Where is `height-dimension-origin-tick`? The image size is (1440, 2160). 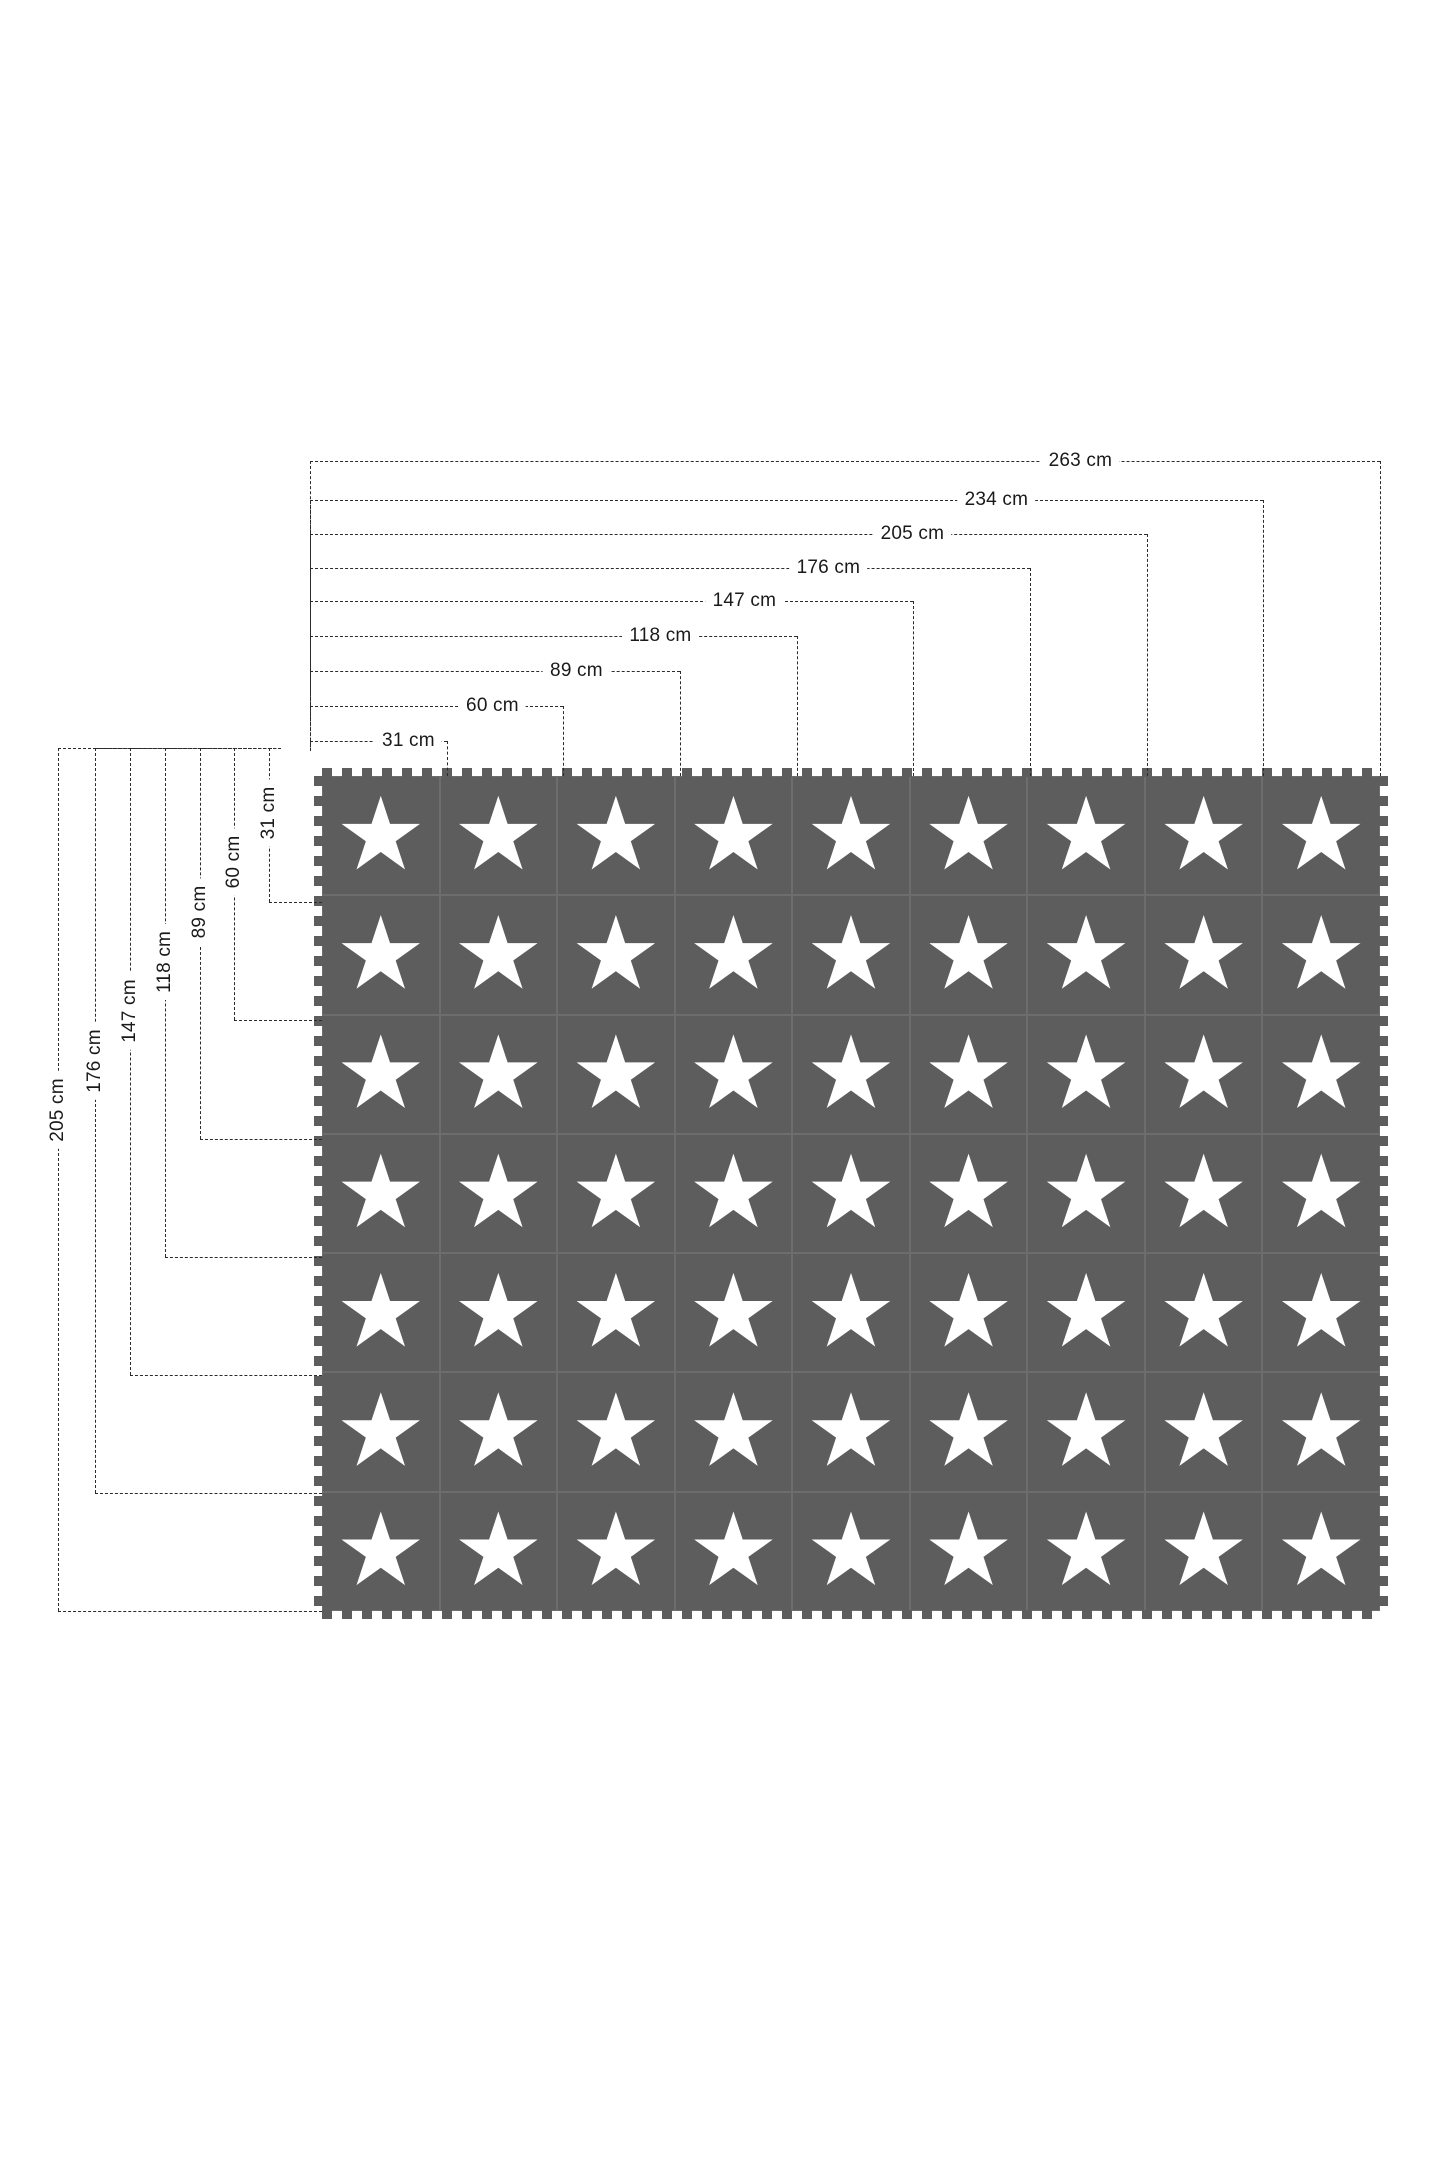 height-dimension-origin-tick is located at coordinates (169, 749).